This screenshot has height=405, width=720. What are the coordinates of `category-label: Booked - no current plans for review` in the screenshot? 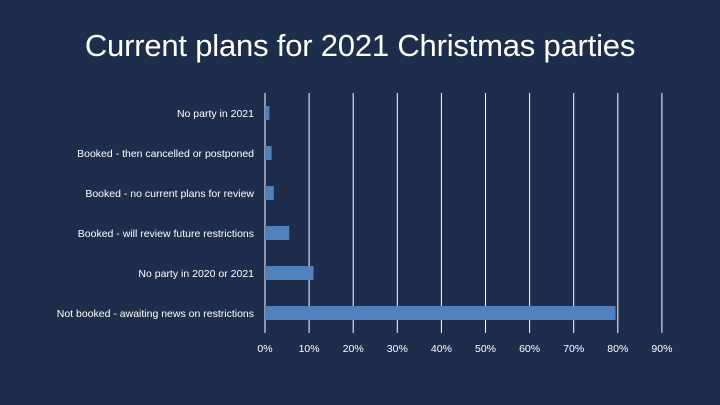 It's located at (169, 194).